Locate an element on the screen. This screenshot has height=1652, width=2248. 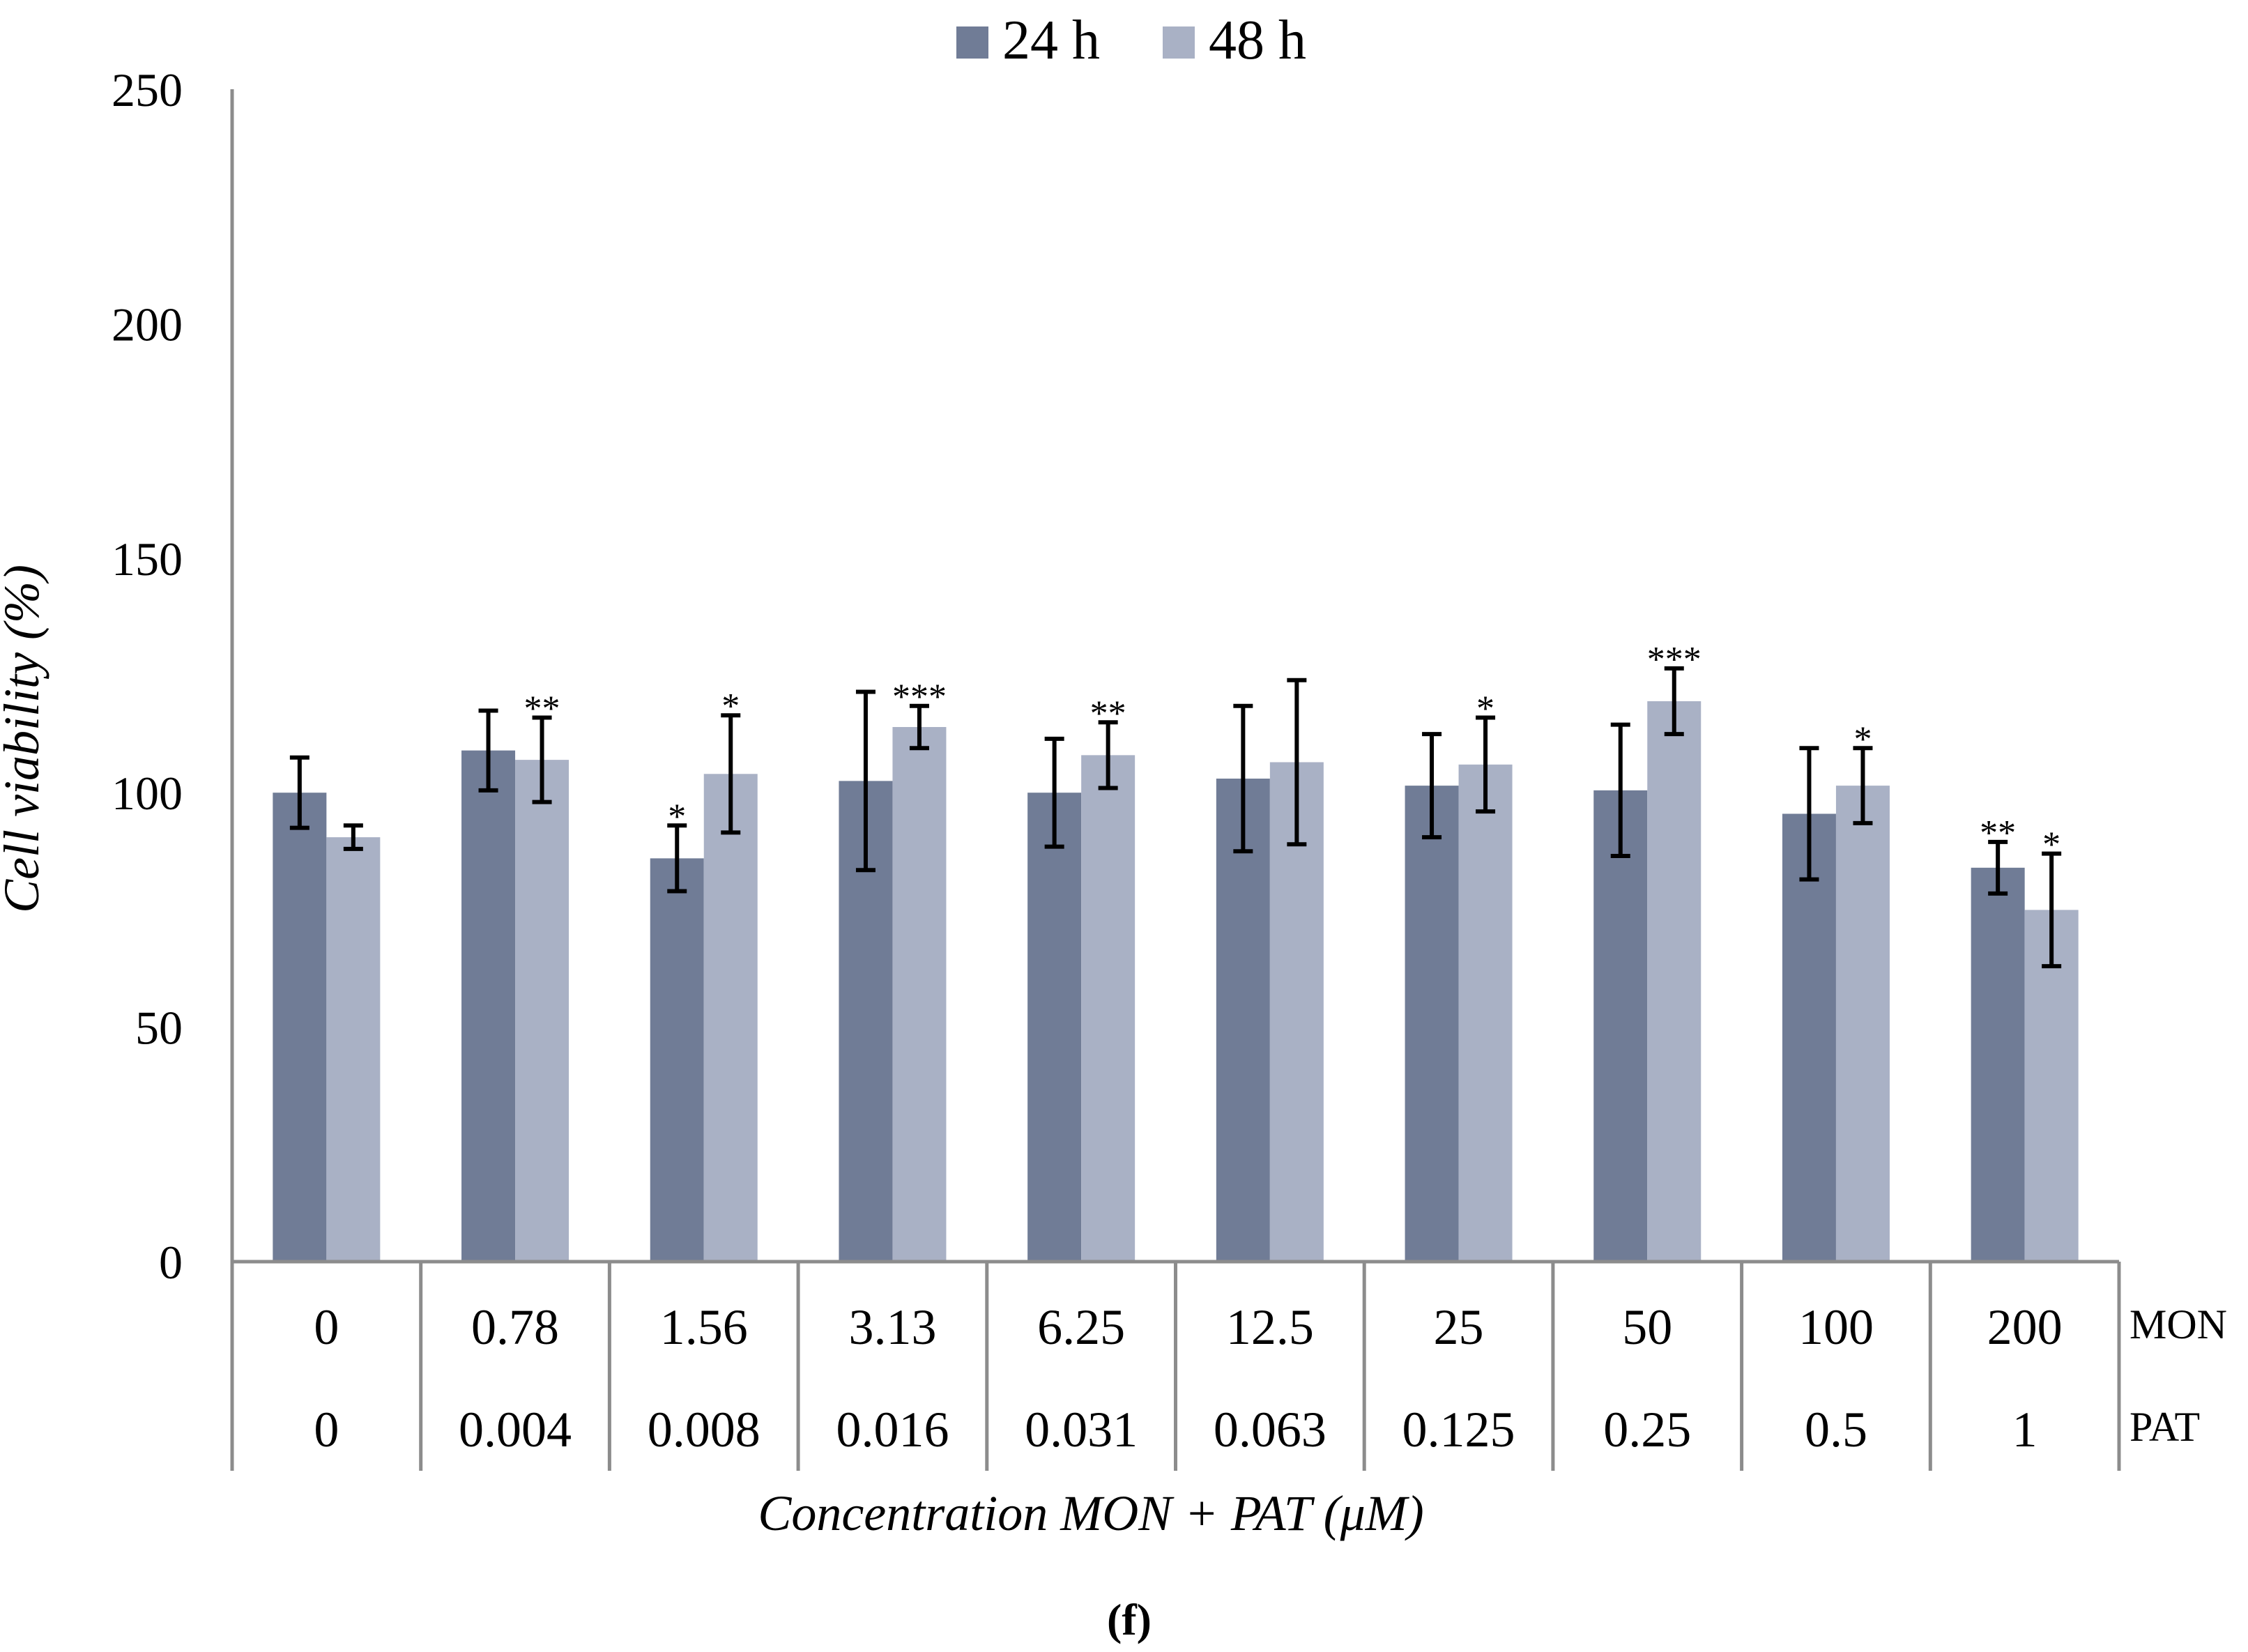
category-label-mon: 25 is located at coordinates (1459, 1327).